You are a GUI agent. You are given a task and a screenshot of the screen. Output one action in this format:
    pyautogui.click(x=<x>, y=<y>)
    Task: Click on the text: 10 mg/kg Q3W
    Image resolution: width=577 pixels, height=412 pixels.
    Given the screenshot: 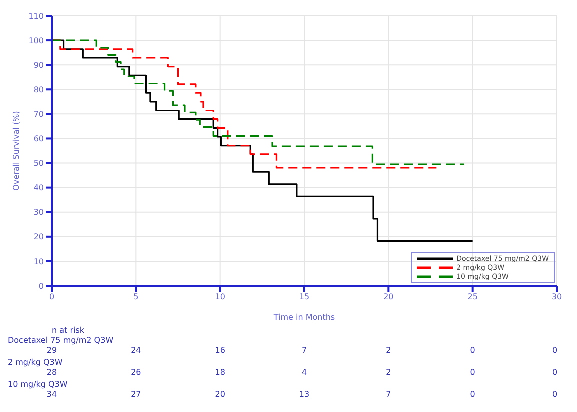 What is the action you would take?
    pyautogui.click(x=38, y=384)
    